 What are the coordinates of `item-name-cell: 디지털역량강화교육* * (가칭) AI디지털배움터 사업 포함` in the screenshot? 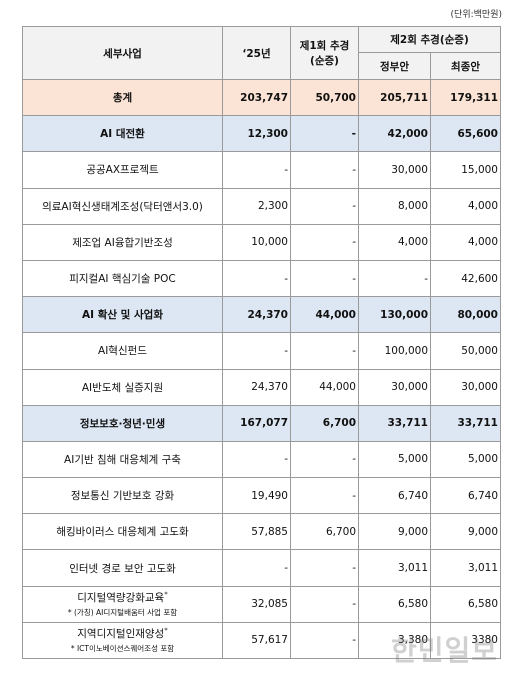 It's located at (122, 604).